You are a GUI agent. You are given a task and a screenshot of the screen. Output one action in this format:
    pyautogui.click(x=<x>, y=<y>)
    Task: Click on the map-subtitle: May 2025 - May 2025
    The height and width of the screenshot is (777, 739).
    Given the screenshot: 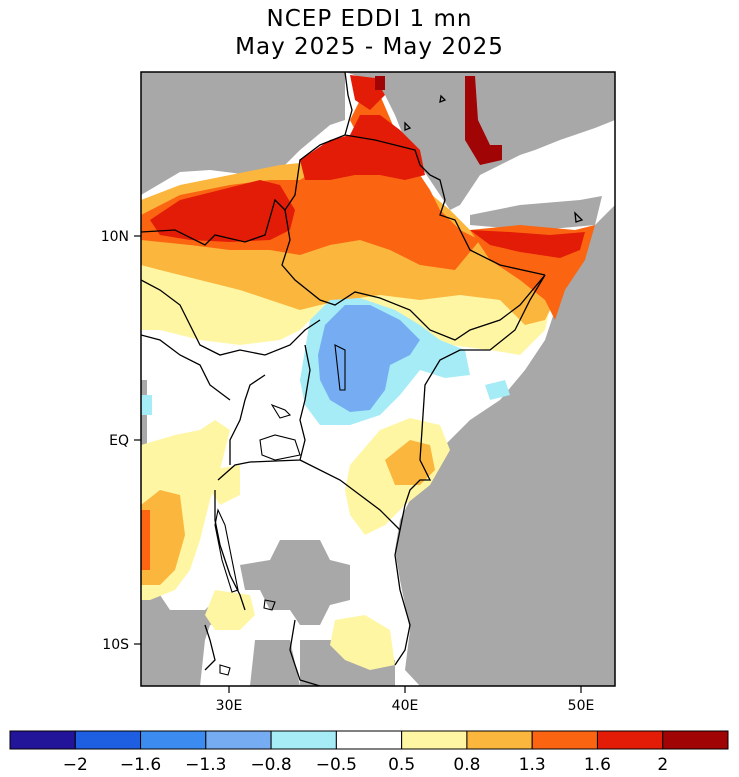 What is the action you would take?
    pyautogui.click(x=369, y=47)
    